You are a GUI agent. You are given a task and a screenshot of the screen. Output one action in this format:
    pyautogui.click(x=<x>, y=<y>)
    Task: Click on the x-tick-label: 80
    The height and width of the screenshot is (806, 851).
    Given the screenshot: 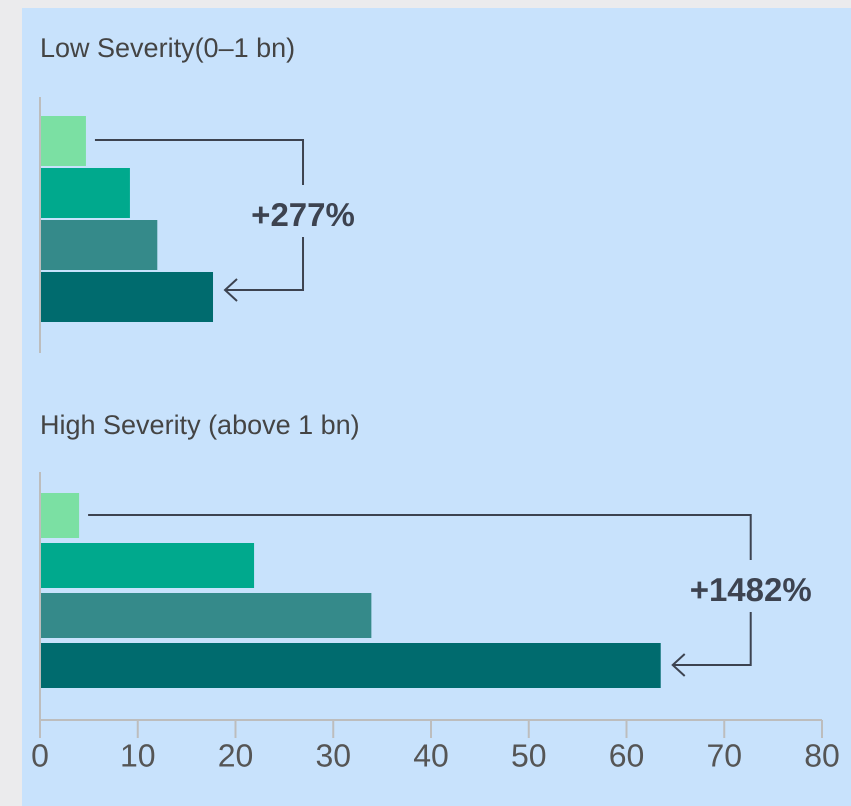 What is the action you would take?
    pyautogui.click(x=822, y=756)
    